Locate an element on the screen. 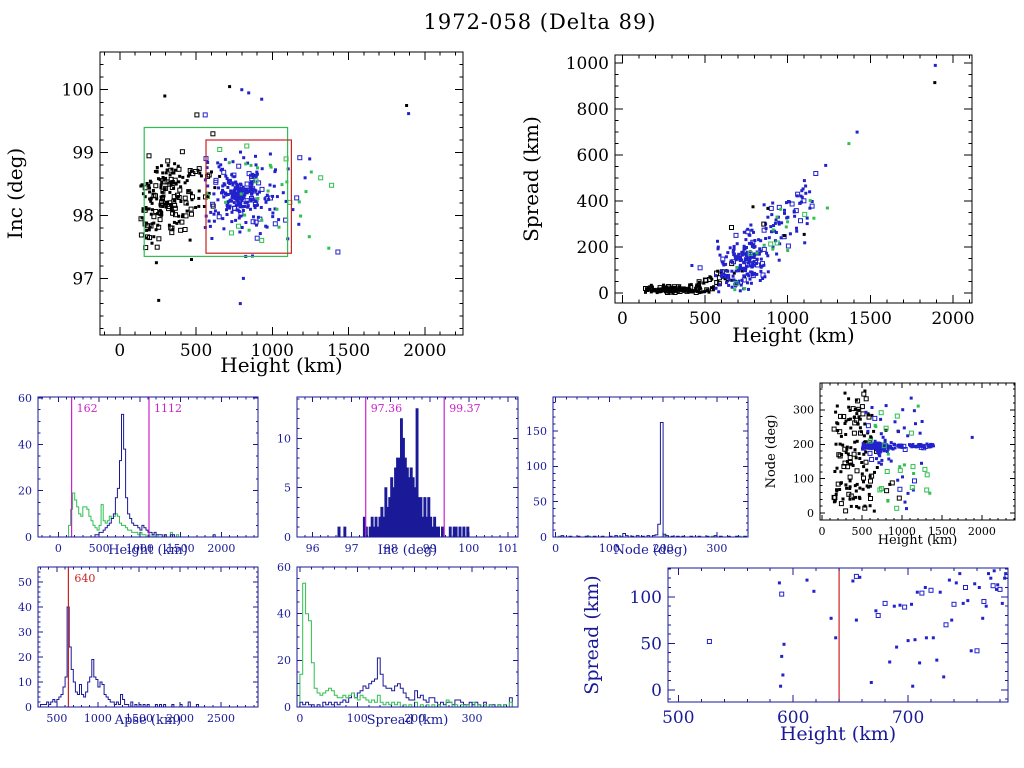 The image size is (1024, 768). svg-text: 99.37 is located at coordinates (465, 408).